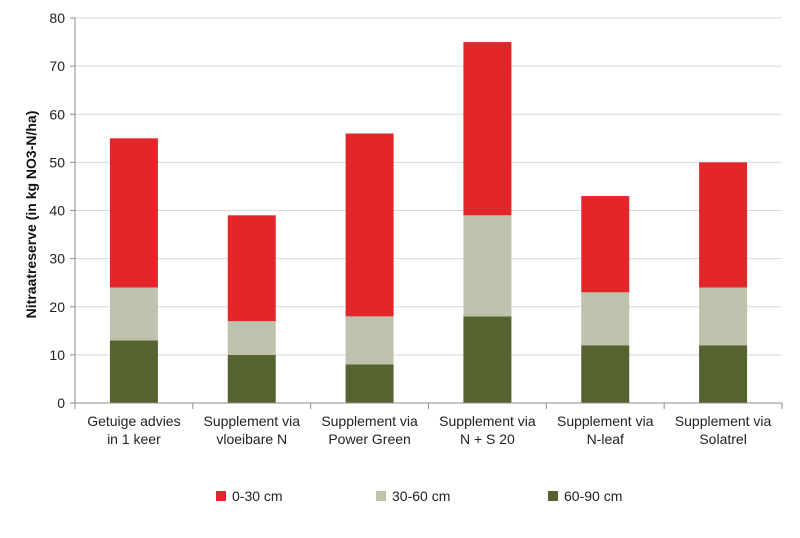 This screenshot has width=800, height=538. Describe the element at coordinates (31, 215) in the screenshot. I see `y-axis-label: Nitraatreserve (in kg NO3-N/ha)` at that location.